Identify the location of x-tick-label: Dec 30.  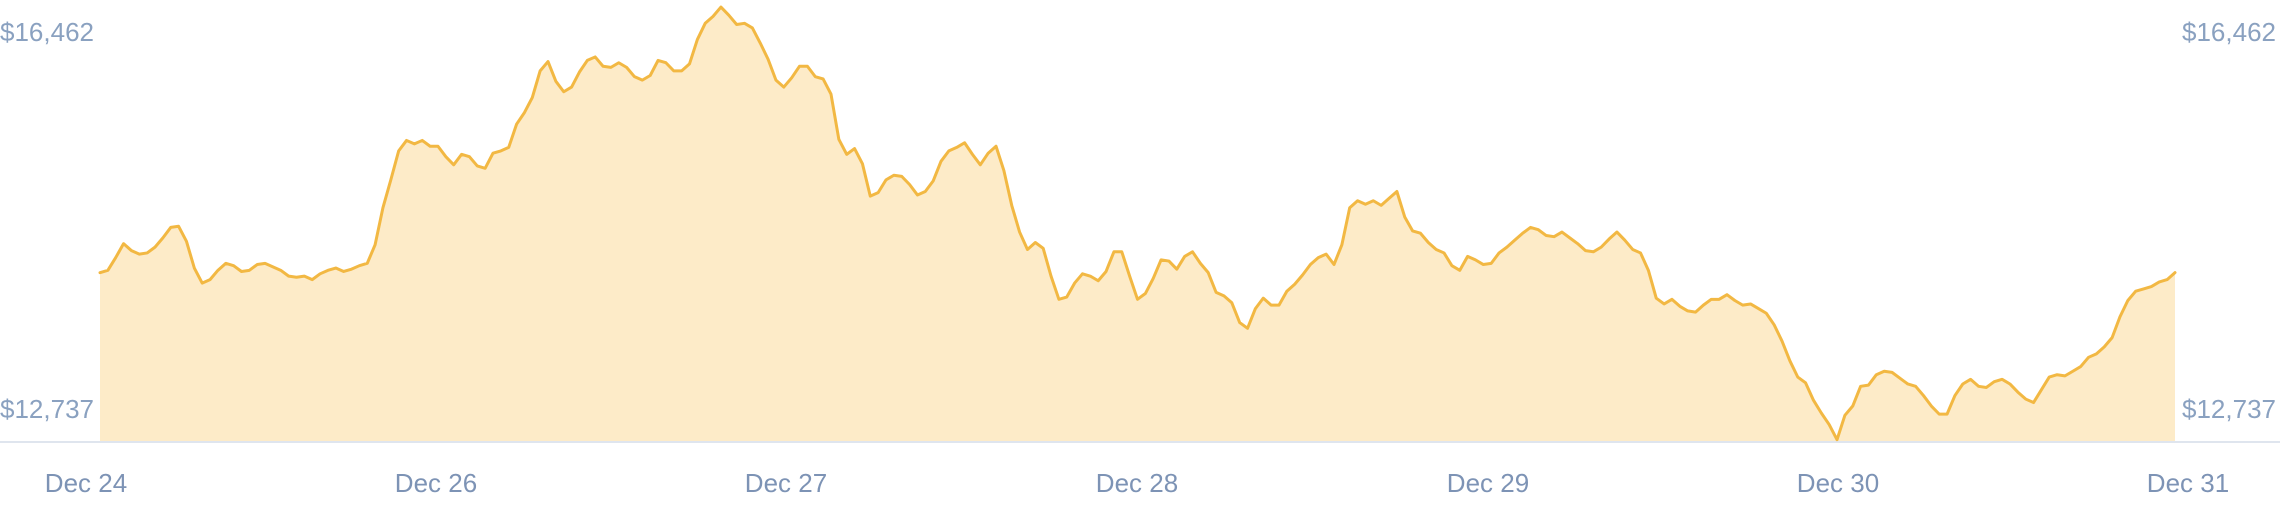
(1838, 483).